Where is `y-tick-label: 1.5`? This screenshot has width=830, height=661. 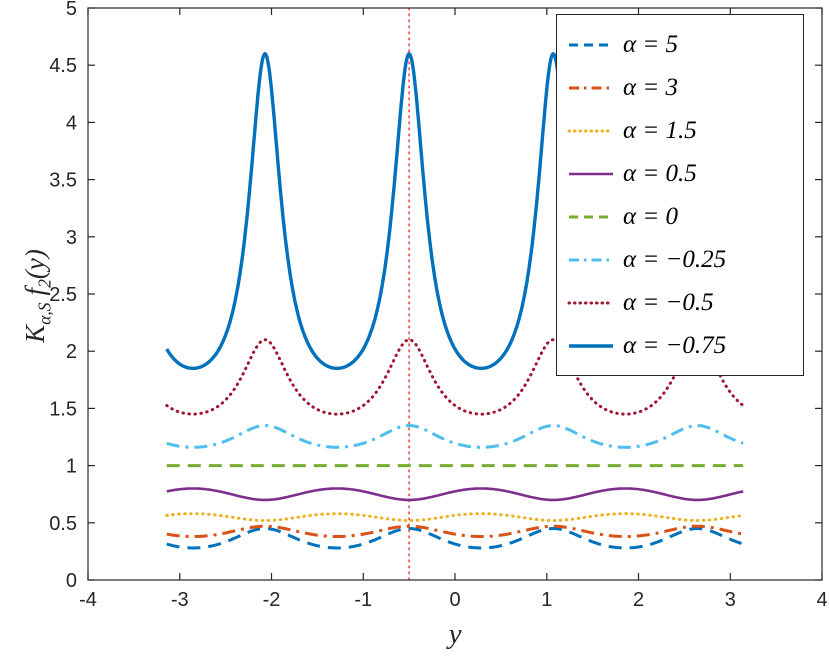
y-tick-label: 1.5 is located at coordinates (63, 409).